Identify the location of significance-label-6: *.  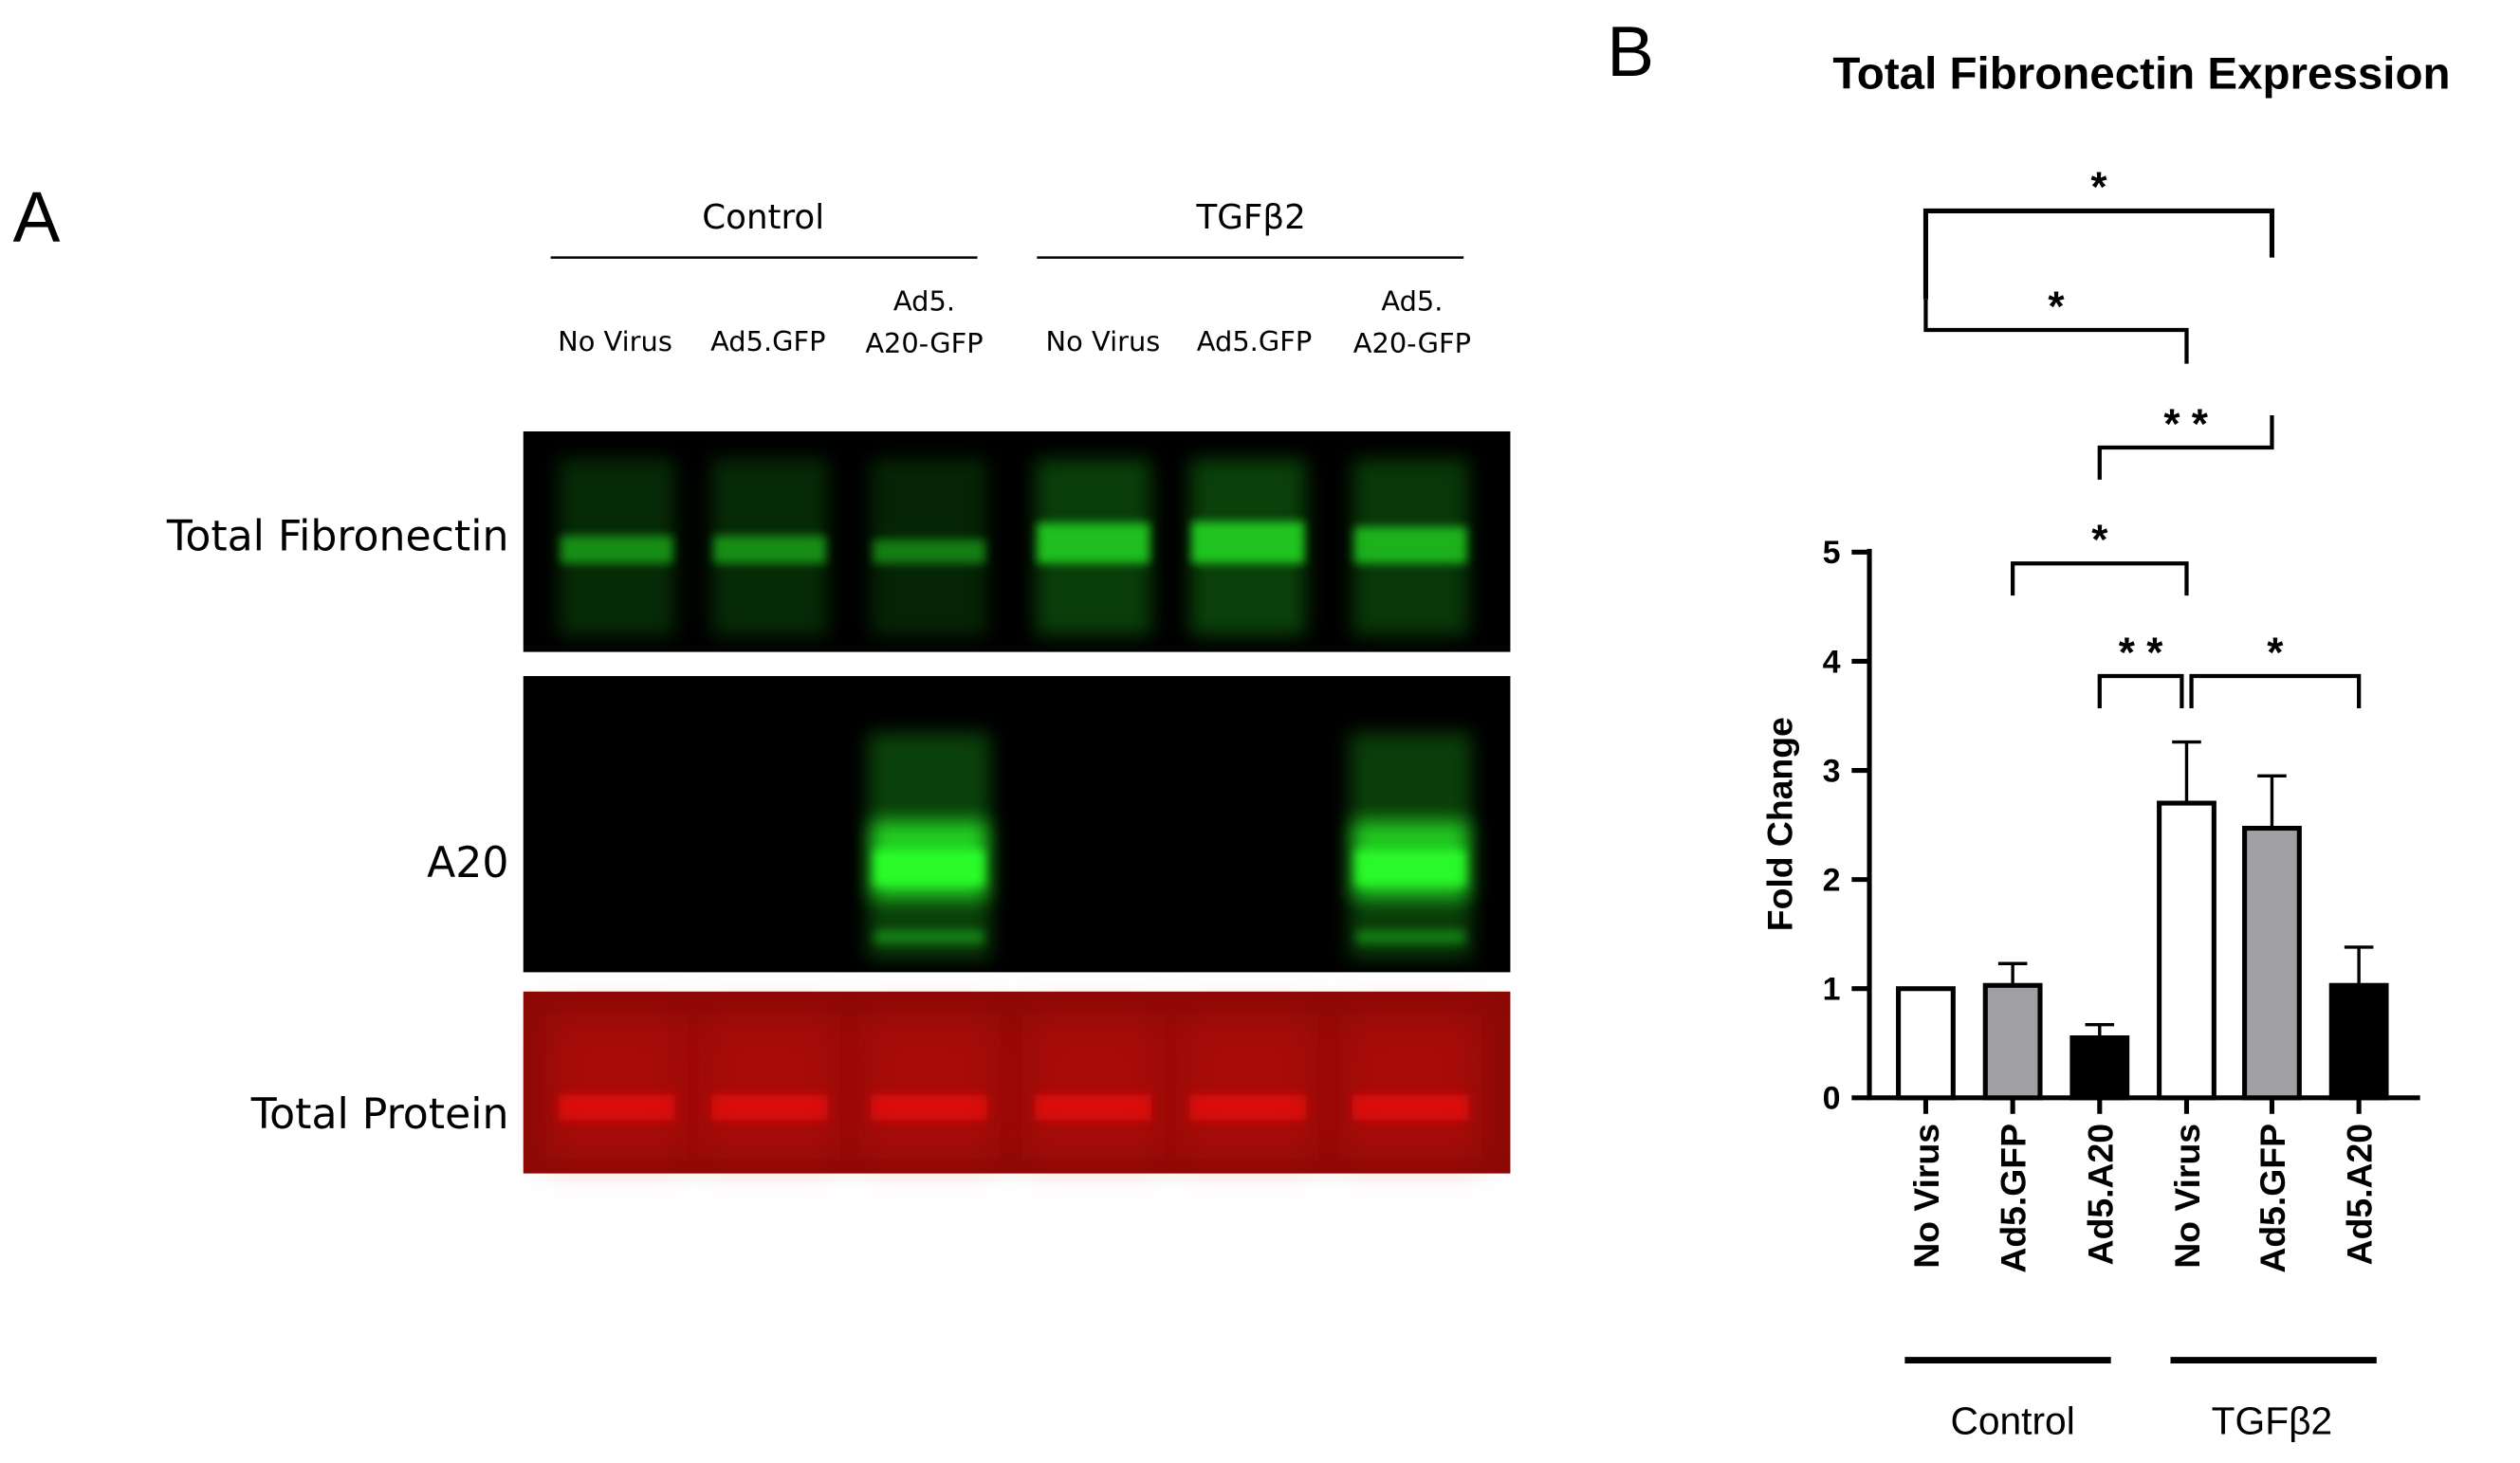
(2275, 653).